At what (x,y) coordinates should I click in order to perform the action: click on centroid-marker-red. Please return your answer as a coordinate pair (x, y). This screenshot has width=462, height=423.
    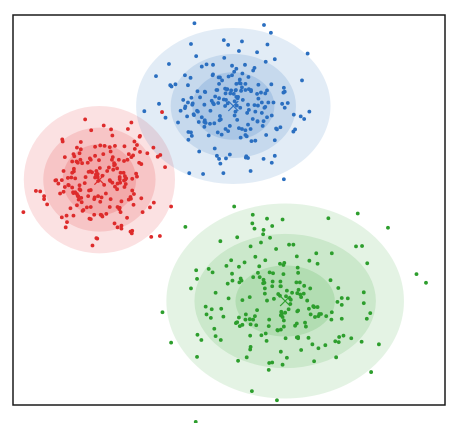
    Looking at the image, I should click on (99, 180).